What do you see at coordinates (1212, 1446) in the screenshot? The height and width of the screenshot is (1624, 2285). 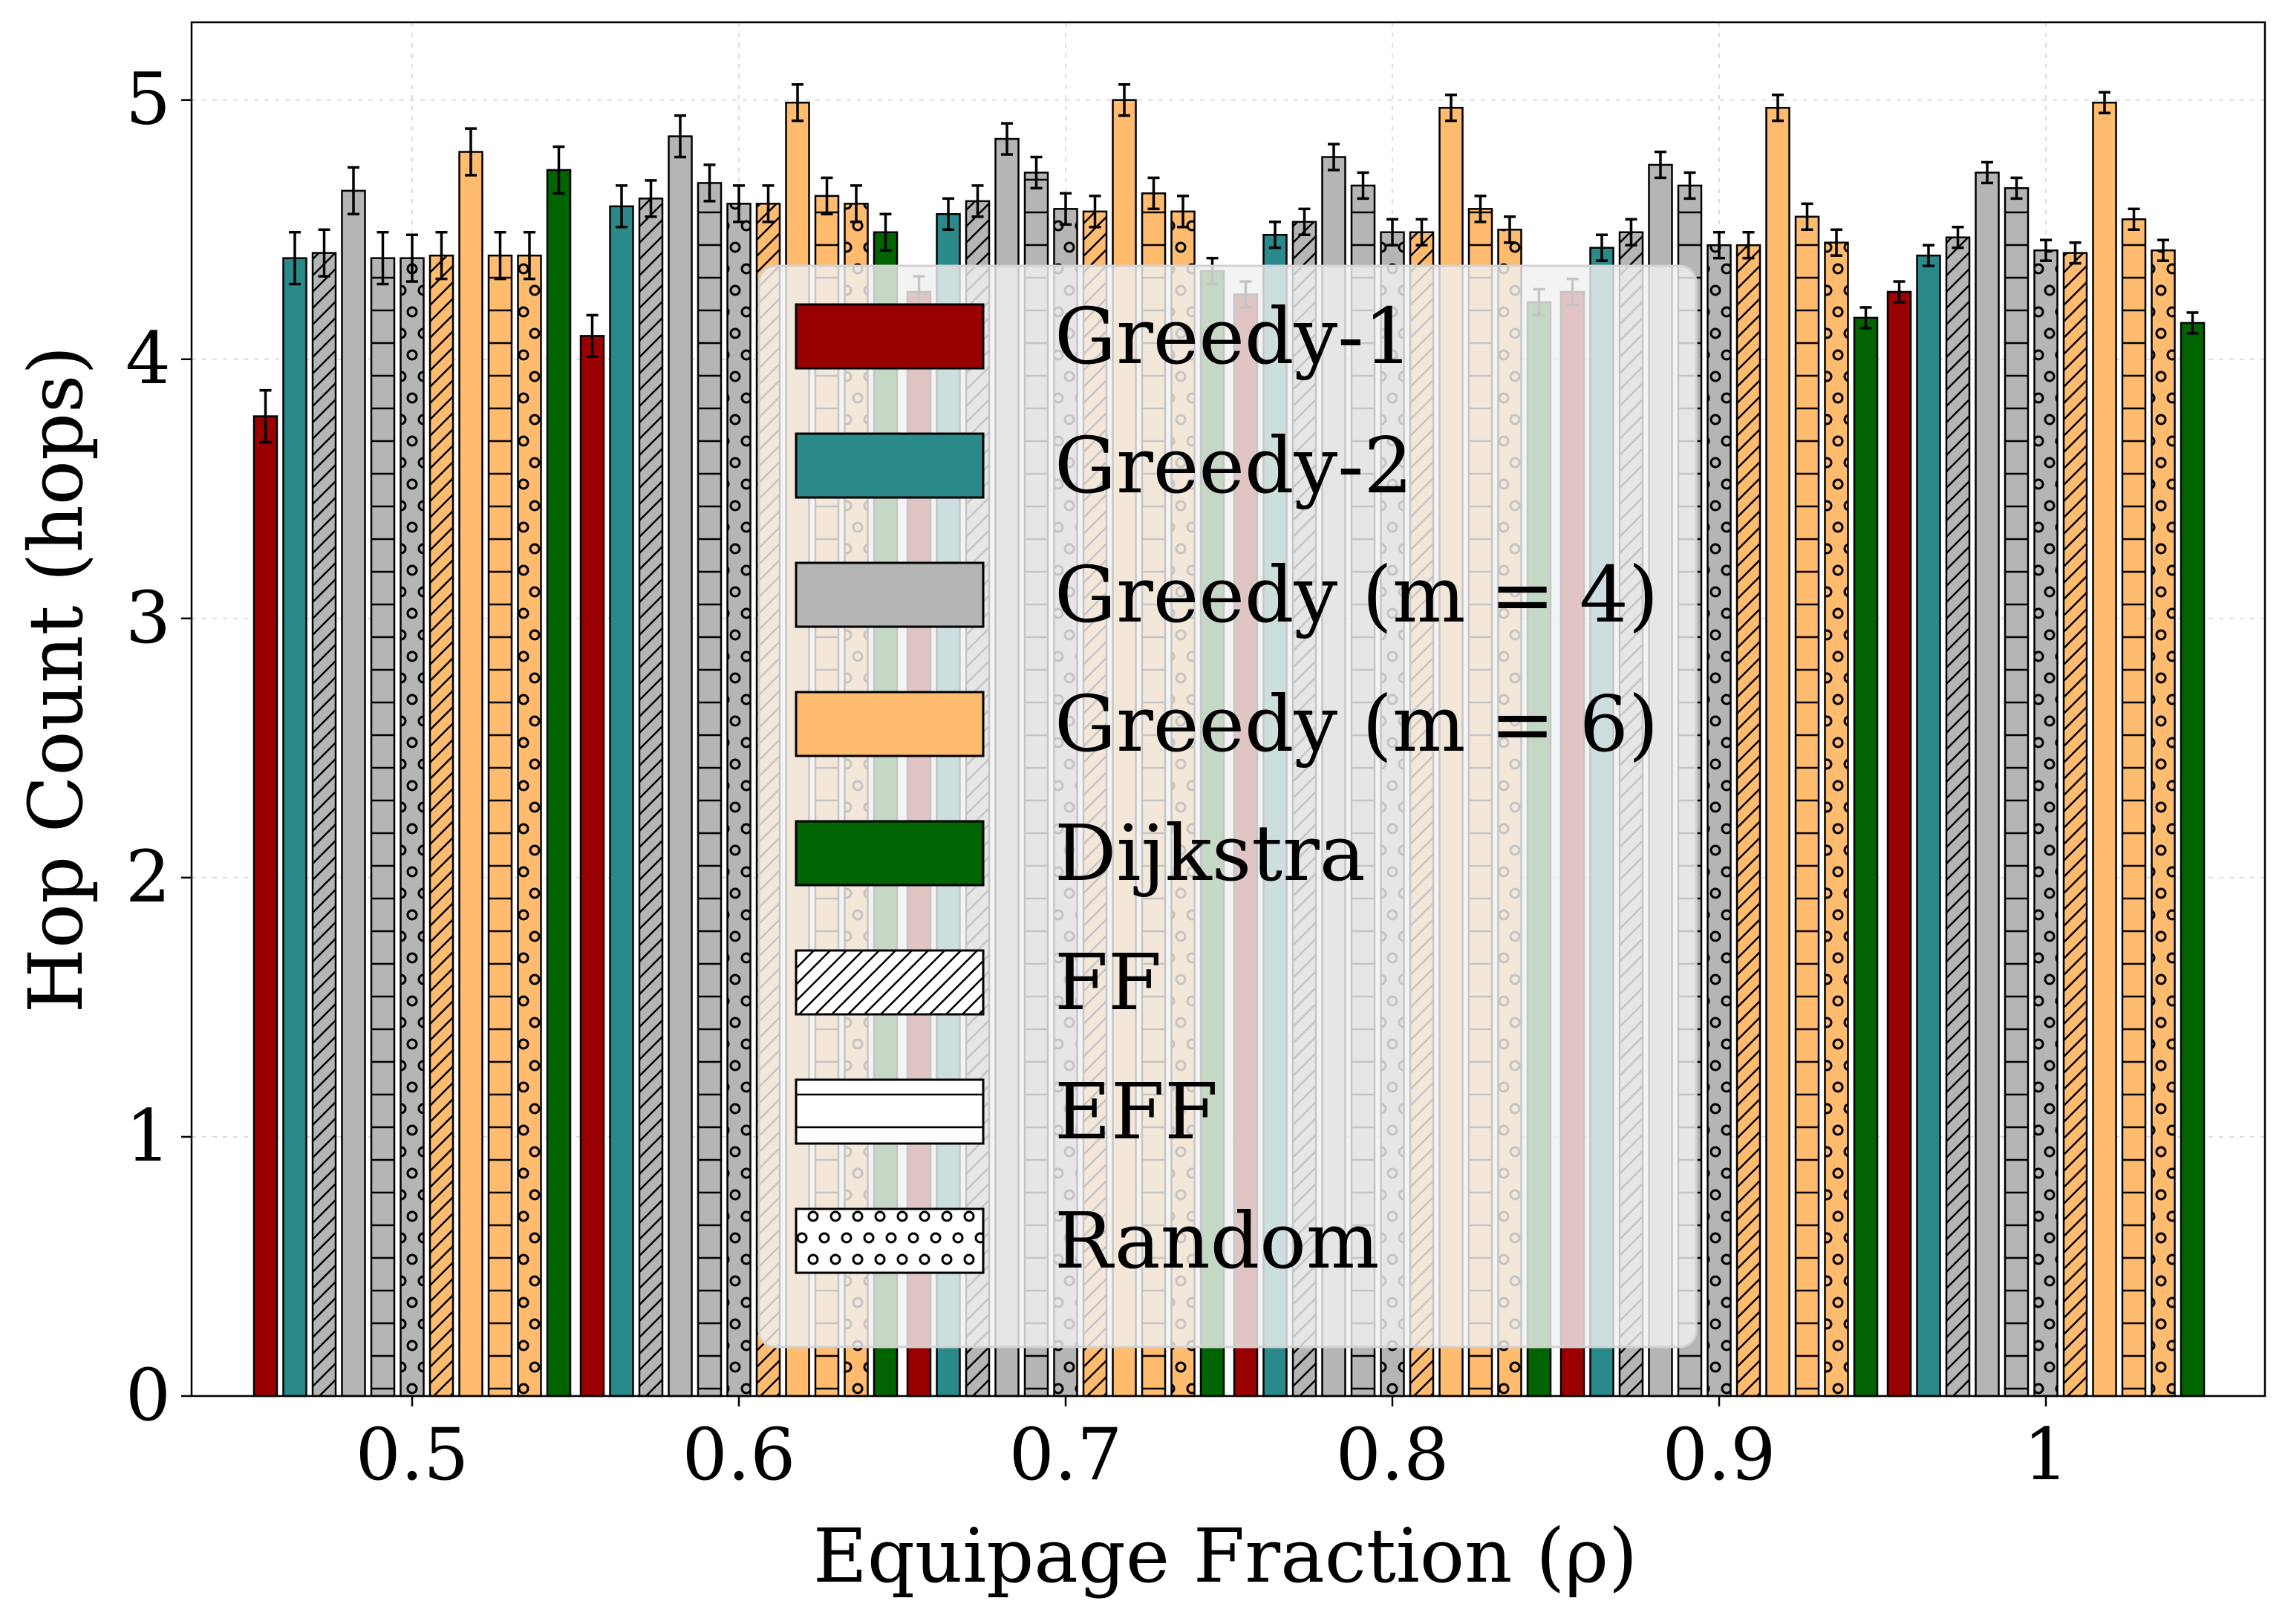 I see `x-axis: 0.5 0.6 0.7 0.8 0.9 1` at bounding box center [1212, 1446].